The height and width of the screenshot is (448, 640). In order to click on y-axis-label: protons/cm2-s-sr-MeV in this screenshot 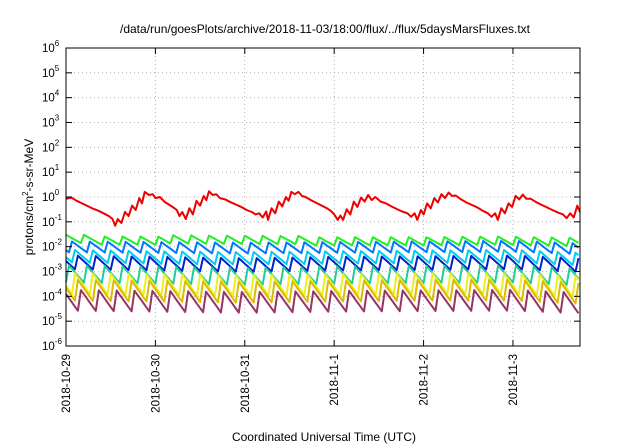, I will do `click(28, 197)`.